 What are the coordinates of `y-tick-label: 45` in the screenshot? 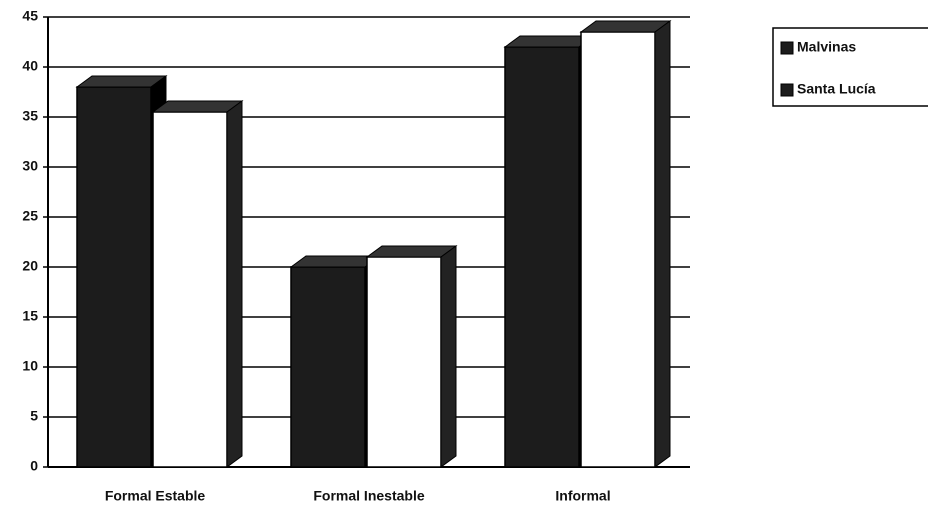 It's located at (30, 16).